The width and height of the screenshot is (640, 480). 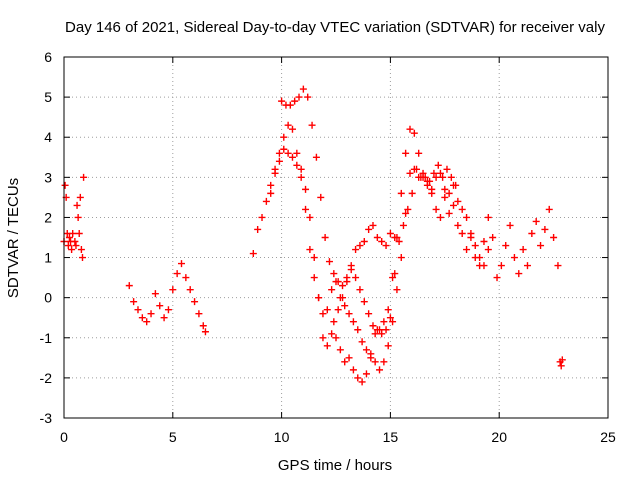 What do you see at coordinates (46, 418) in the screenshot?
I see `y-tick-label: -3` at bounding box center [46, 418].